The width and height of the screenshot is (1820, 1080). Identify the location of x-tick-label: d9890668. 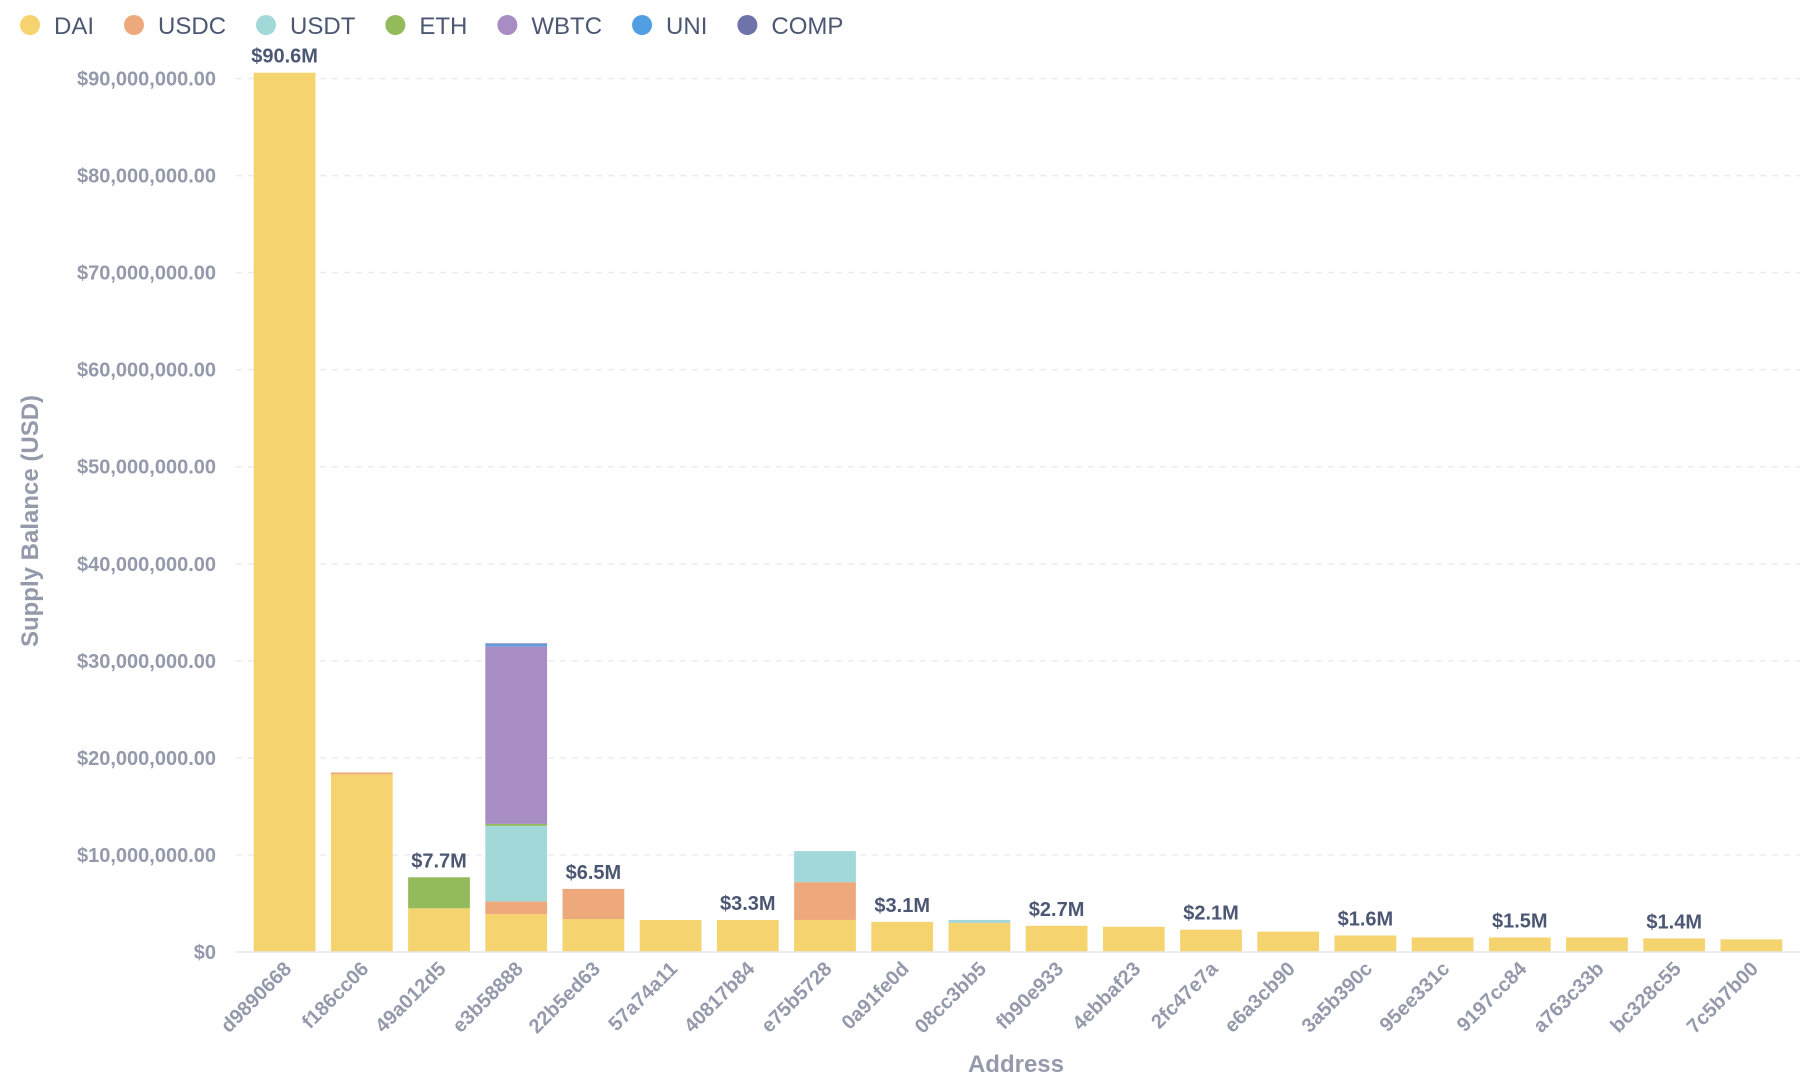
(256, 997).